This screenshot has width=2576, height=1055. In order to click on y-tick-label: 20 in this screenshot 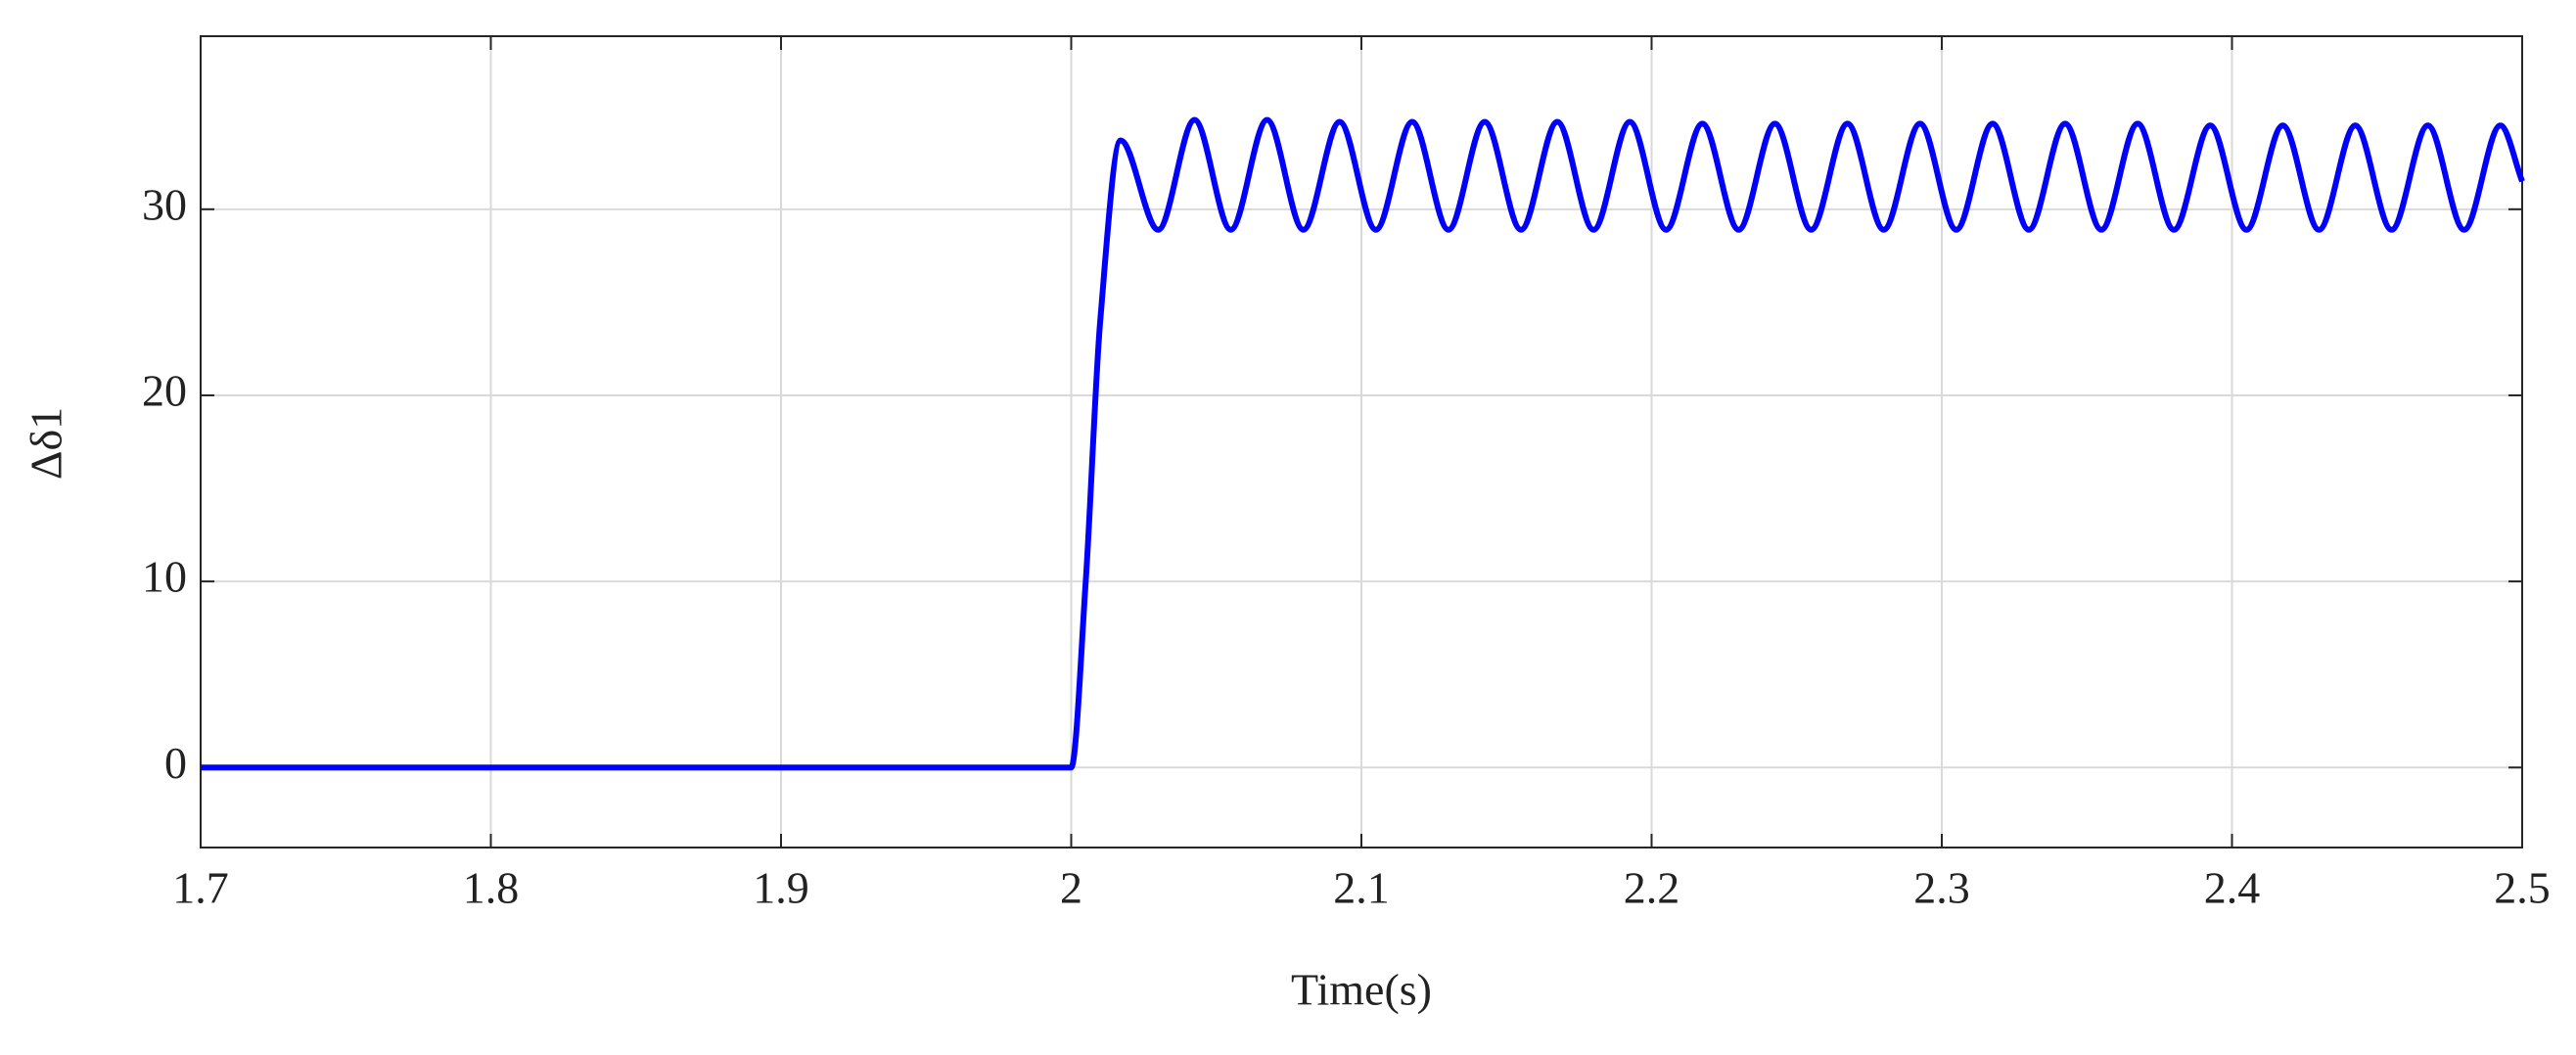, I will do `click(164, 391)`.